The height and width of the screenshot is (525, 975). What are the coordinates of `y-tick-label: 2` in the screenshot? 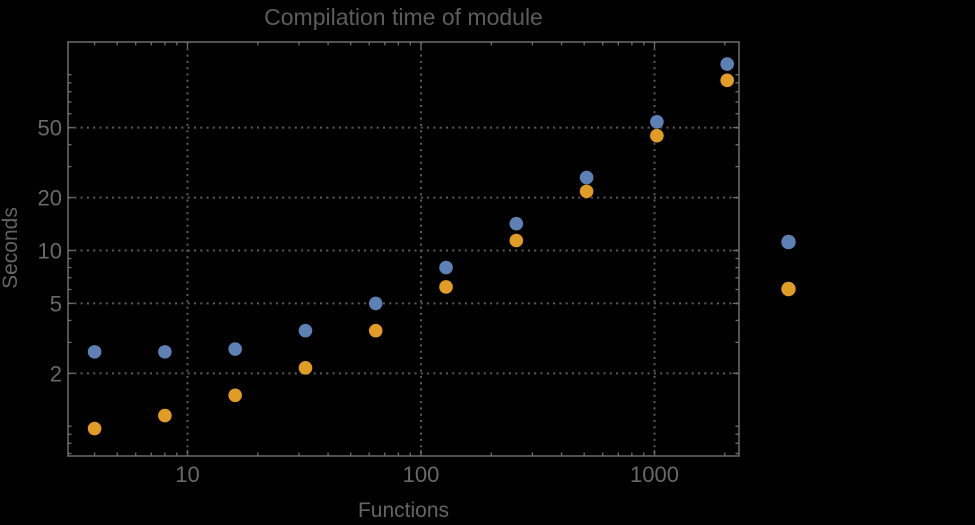 It's located at (56, 373).